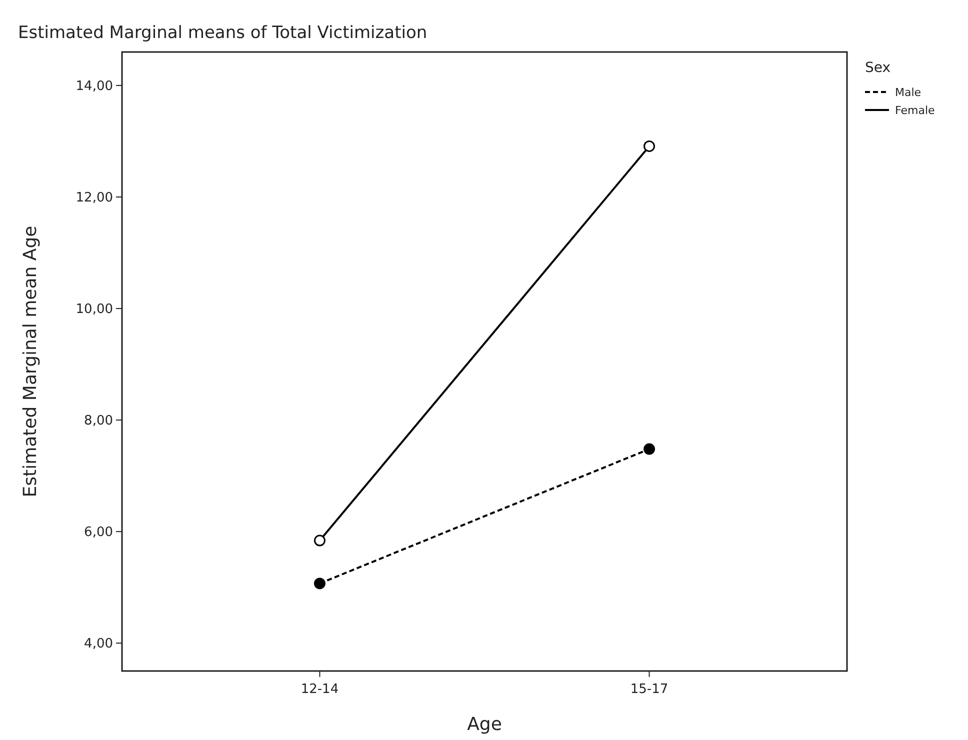 Image resolution: width=968 pixels, height=740 pixels. What do you see at coordinates (94, 310) in the screenshot?
I see `y-tick-label: 10,00` at bounding box center [94, 310].